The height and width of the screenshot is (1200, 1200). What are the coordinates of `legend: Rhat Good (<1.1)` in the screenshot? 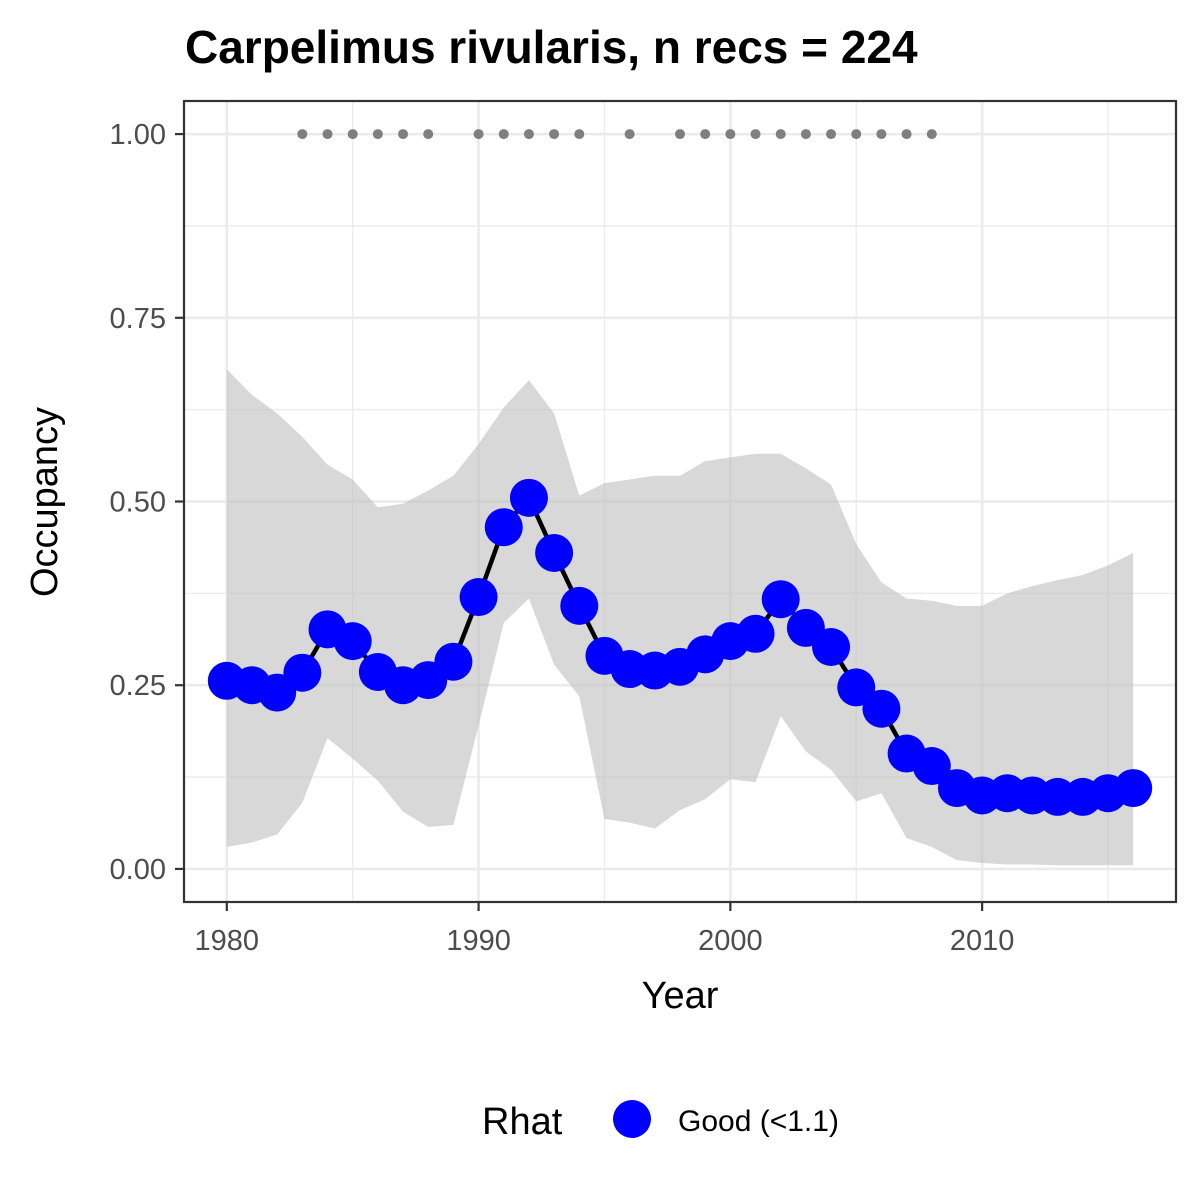 It's located at (660, 1121).